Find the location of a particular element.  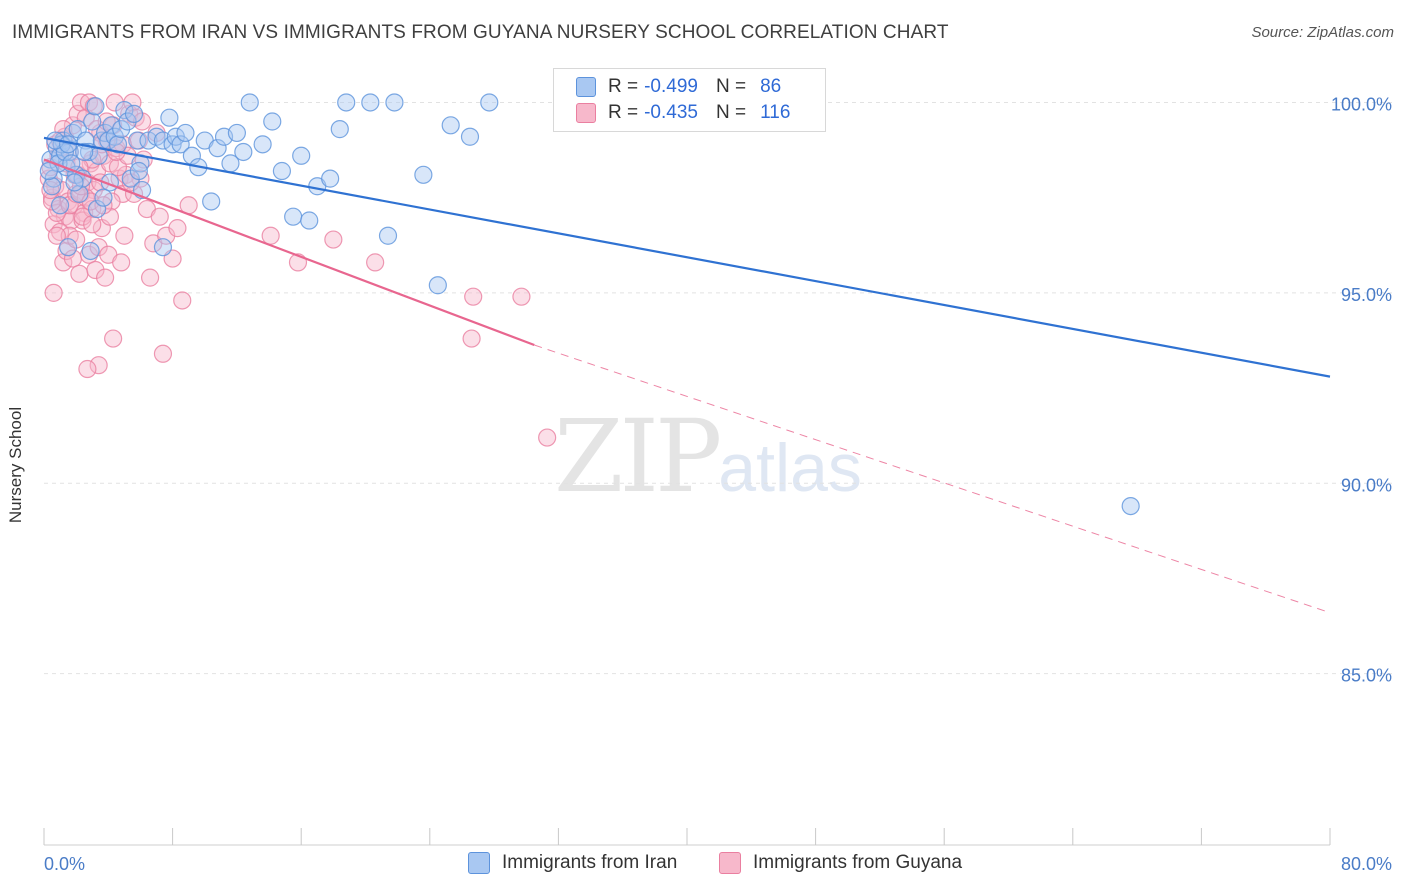

y-tick-label: 100.0% is located at coordinates (1361, 104).